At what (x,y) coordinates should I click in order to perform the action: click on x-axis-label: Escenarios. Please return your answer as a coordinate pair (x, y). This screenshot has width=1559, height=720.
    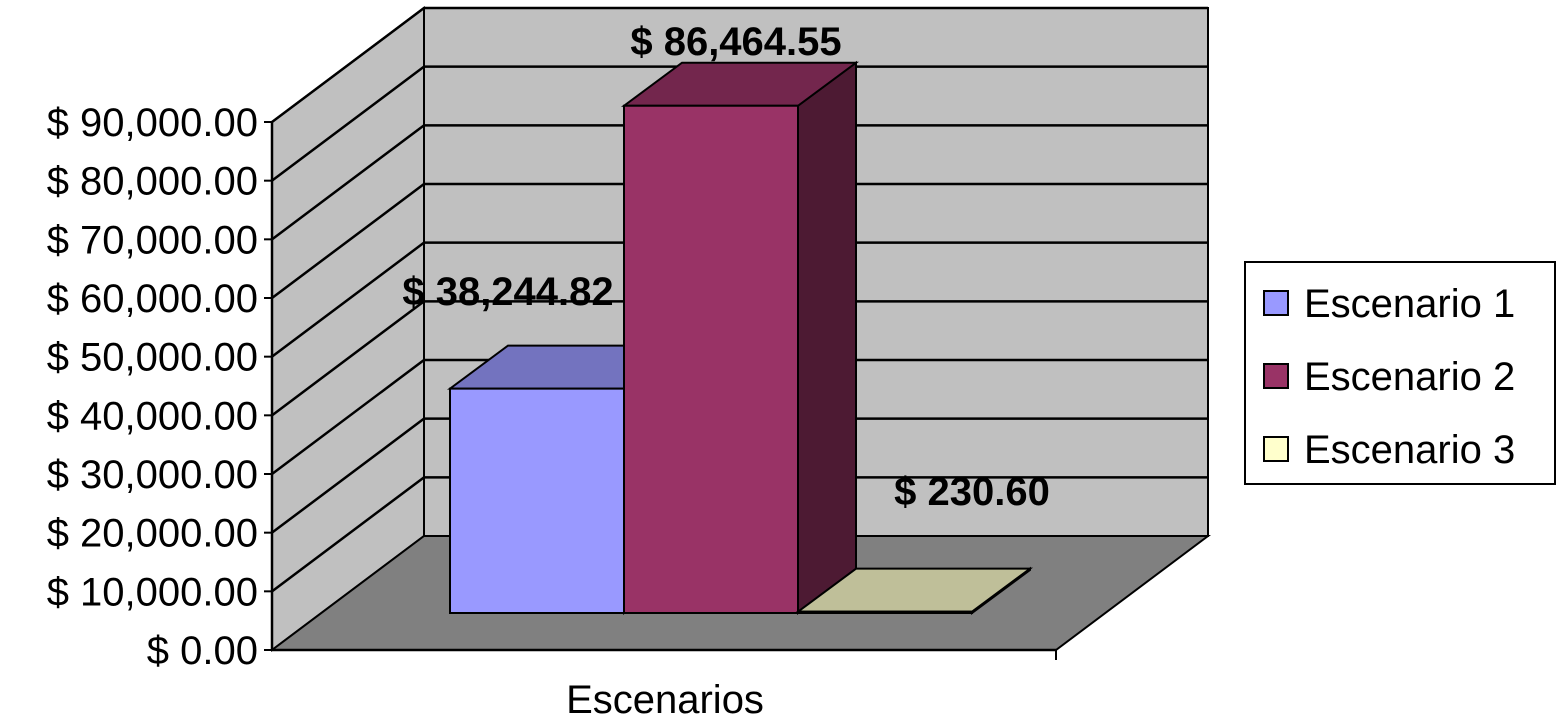
    Looking at the image, I should click on (665, 699).